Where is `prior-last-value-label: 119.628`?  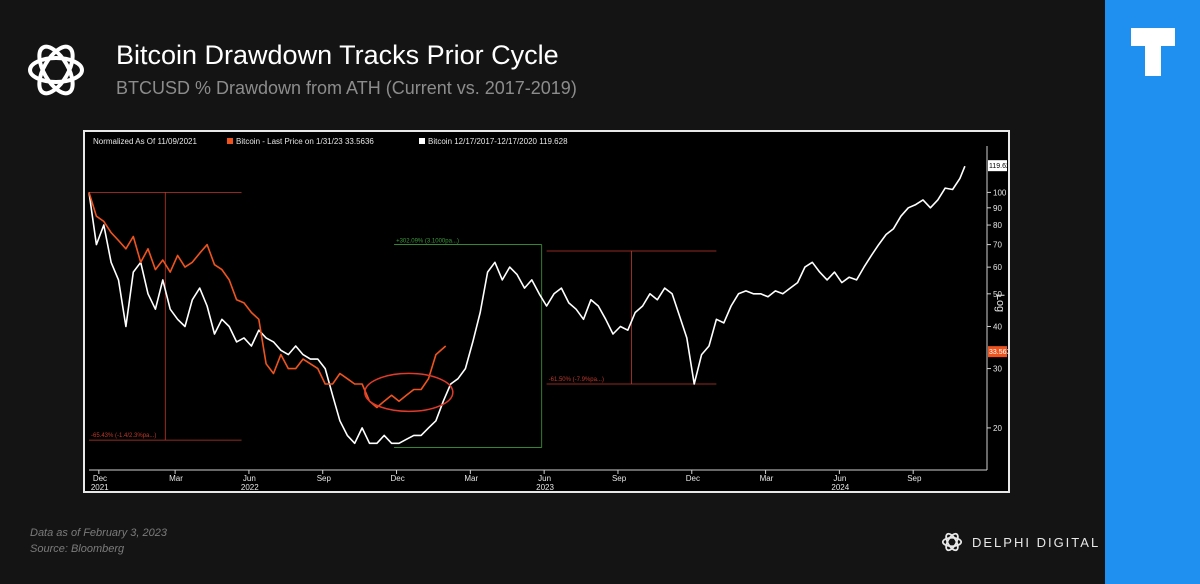 prior-last-value-label: 119.628 is located at coordinates (998, 166).